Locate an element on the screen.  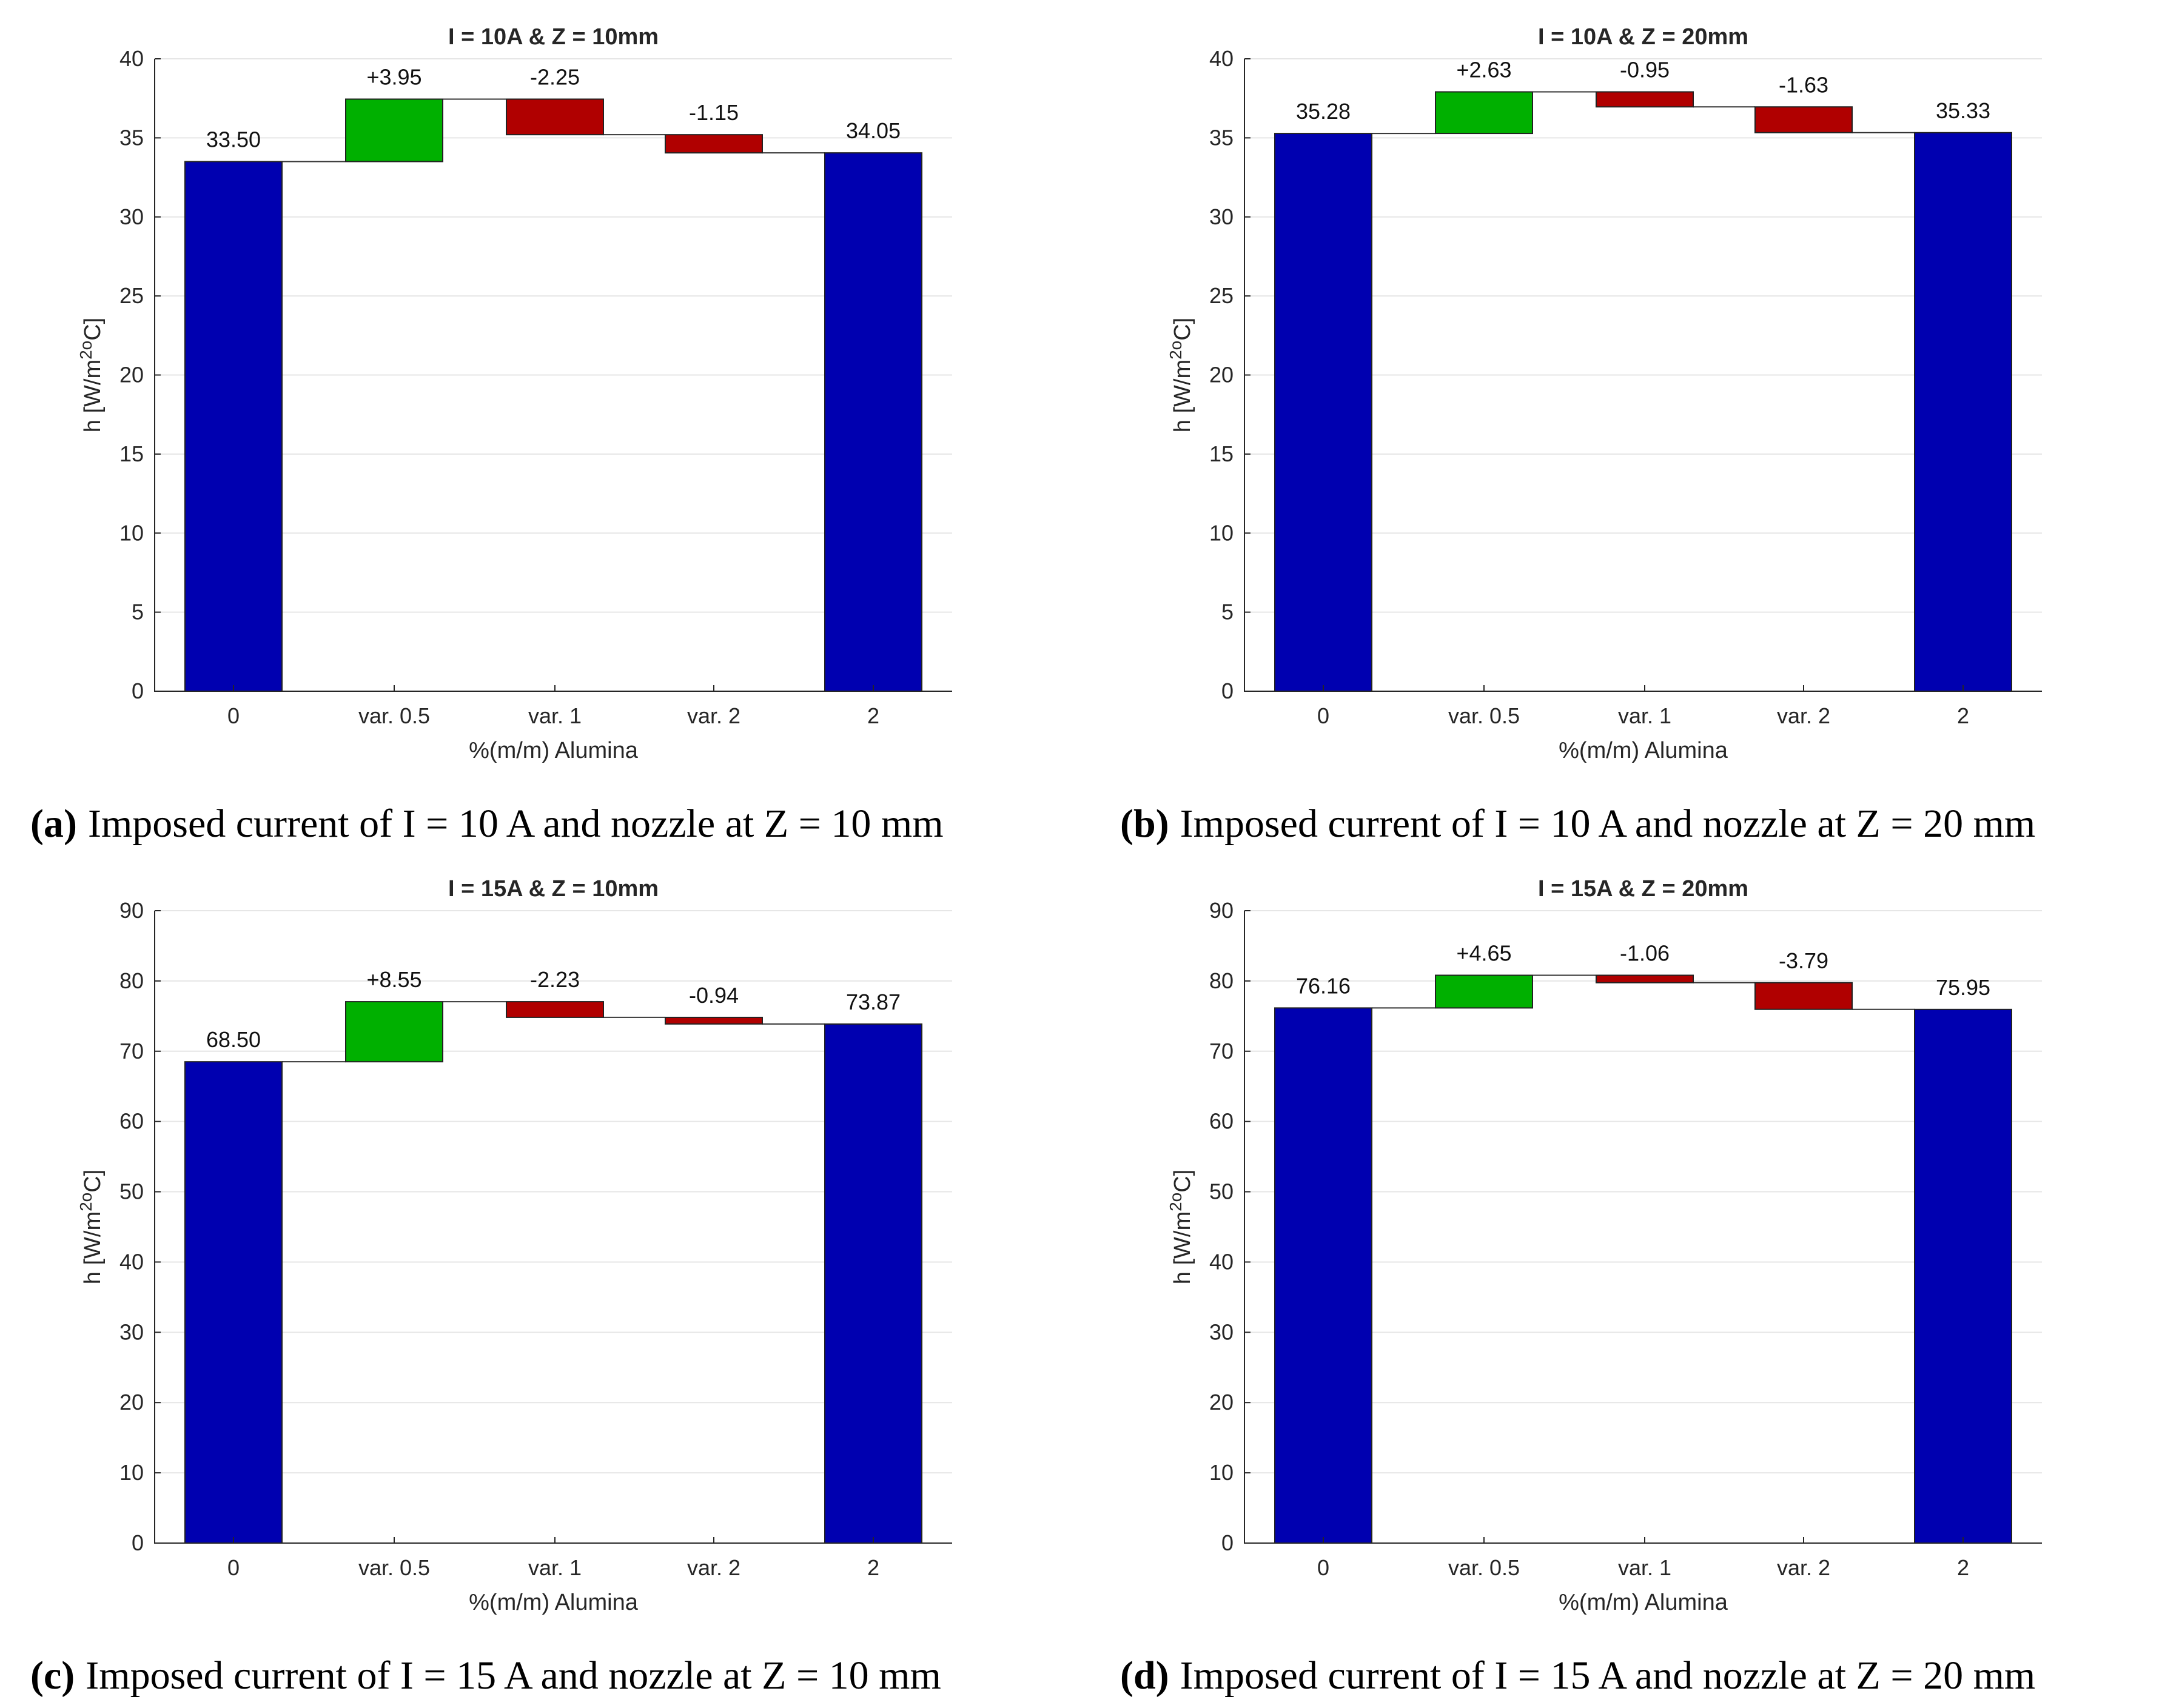
chart-title: I = 10A & Z = 10mm is located at coordinates (553, 37).